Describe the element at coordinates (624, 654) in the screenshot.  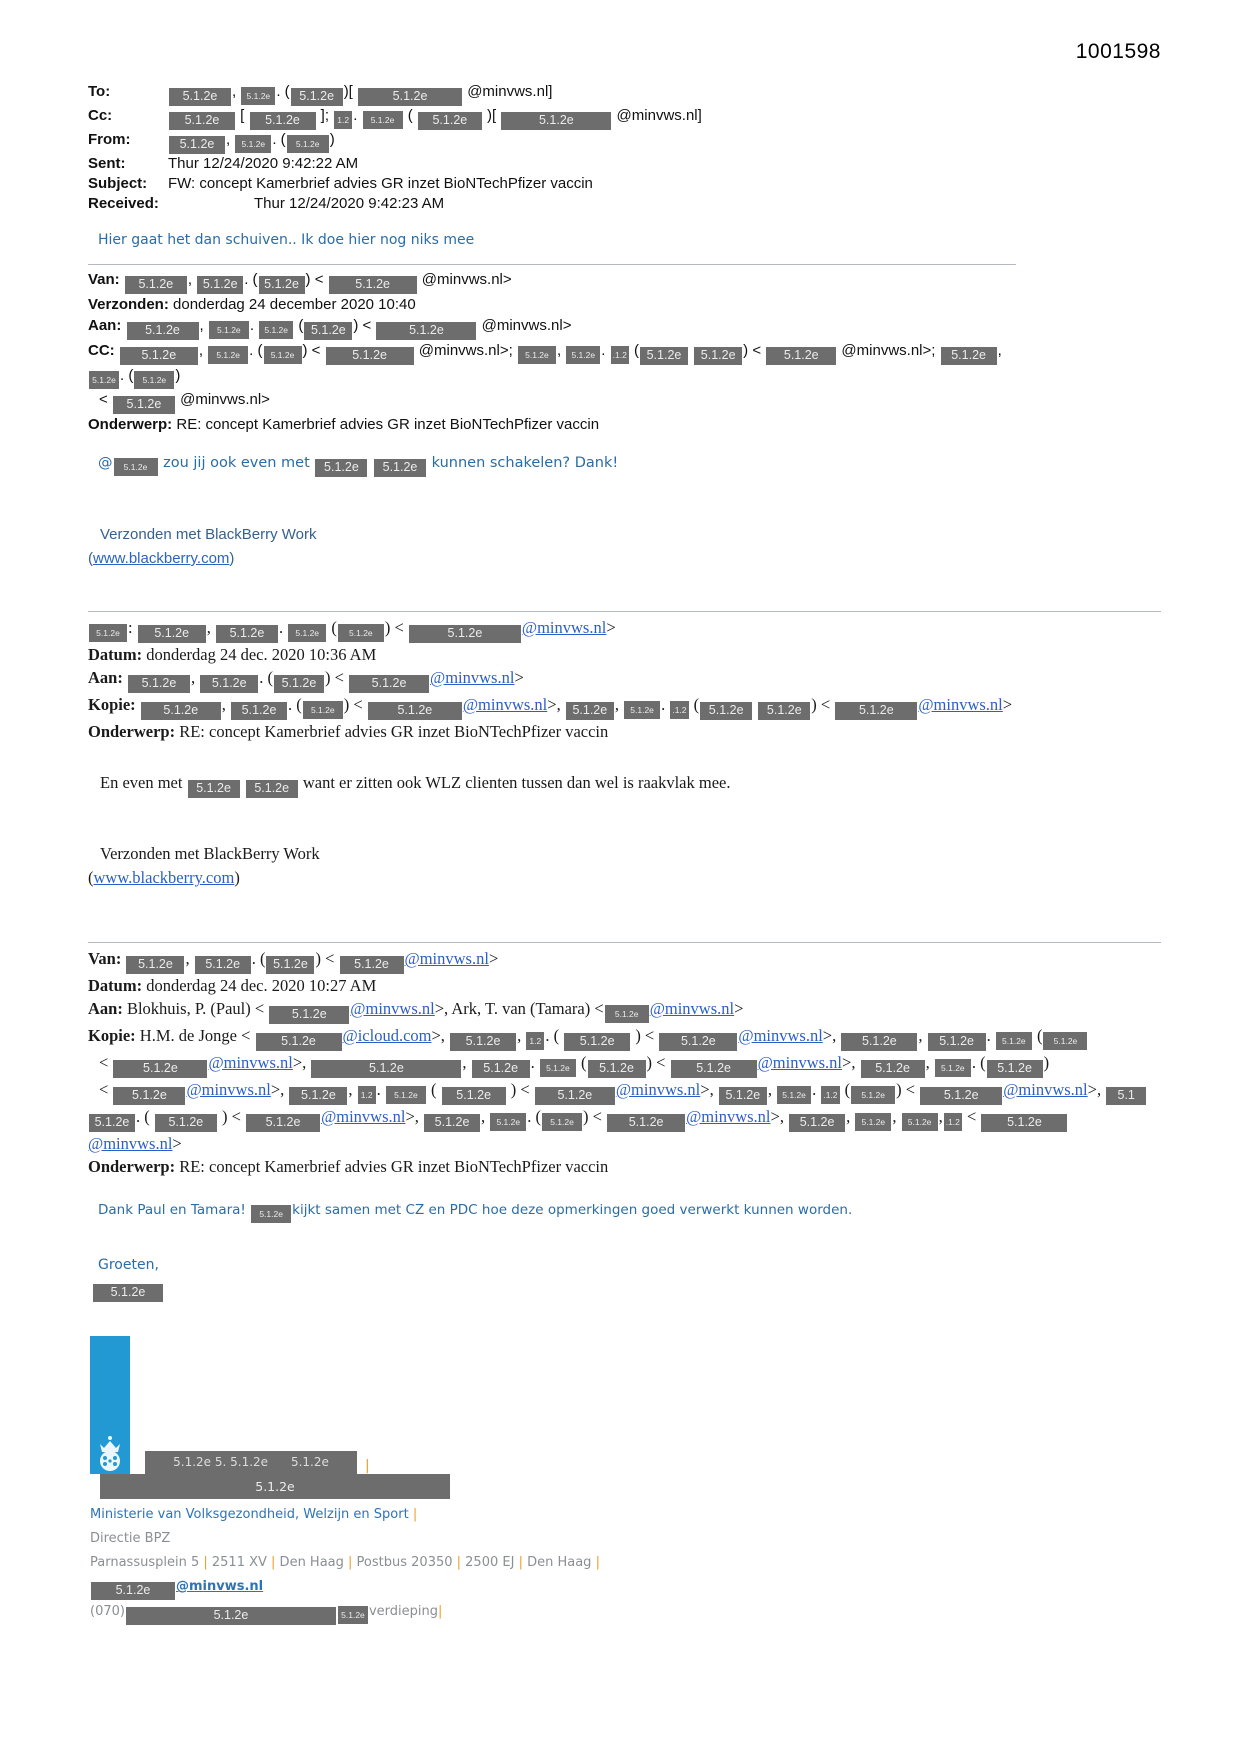
I see `quote2-datum-line: Datum: donderdag 24 dec. 2020 10:36 AM` at that location.